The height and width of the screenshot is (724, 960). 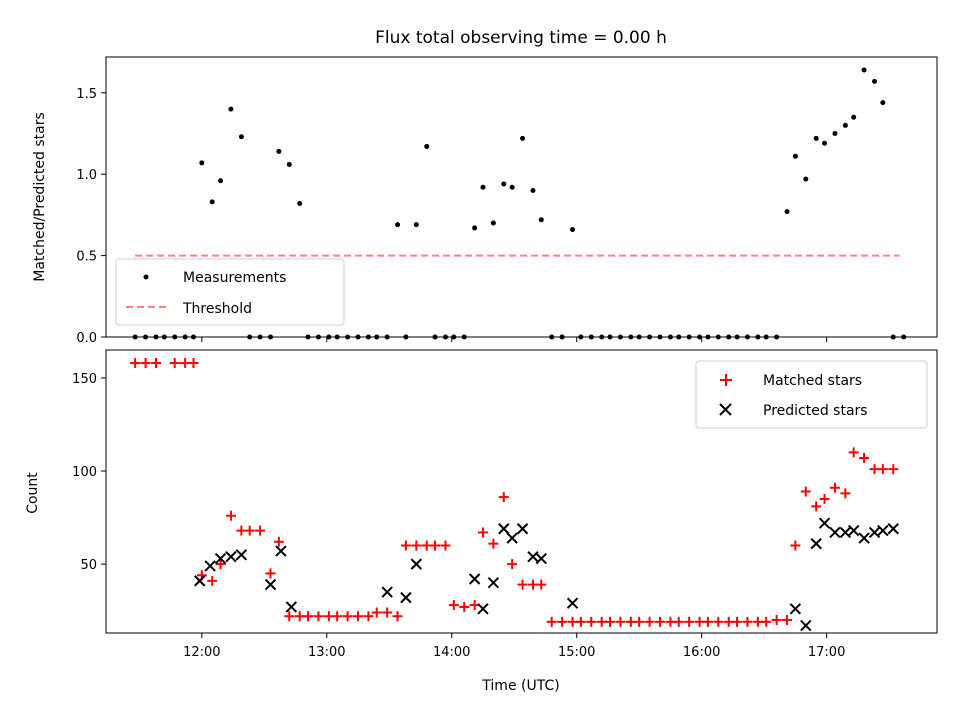 I want to click on bottom-x-tick-label: 14:00, so click(x=451, y=652).